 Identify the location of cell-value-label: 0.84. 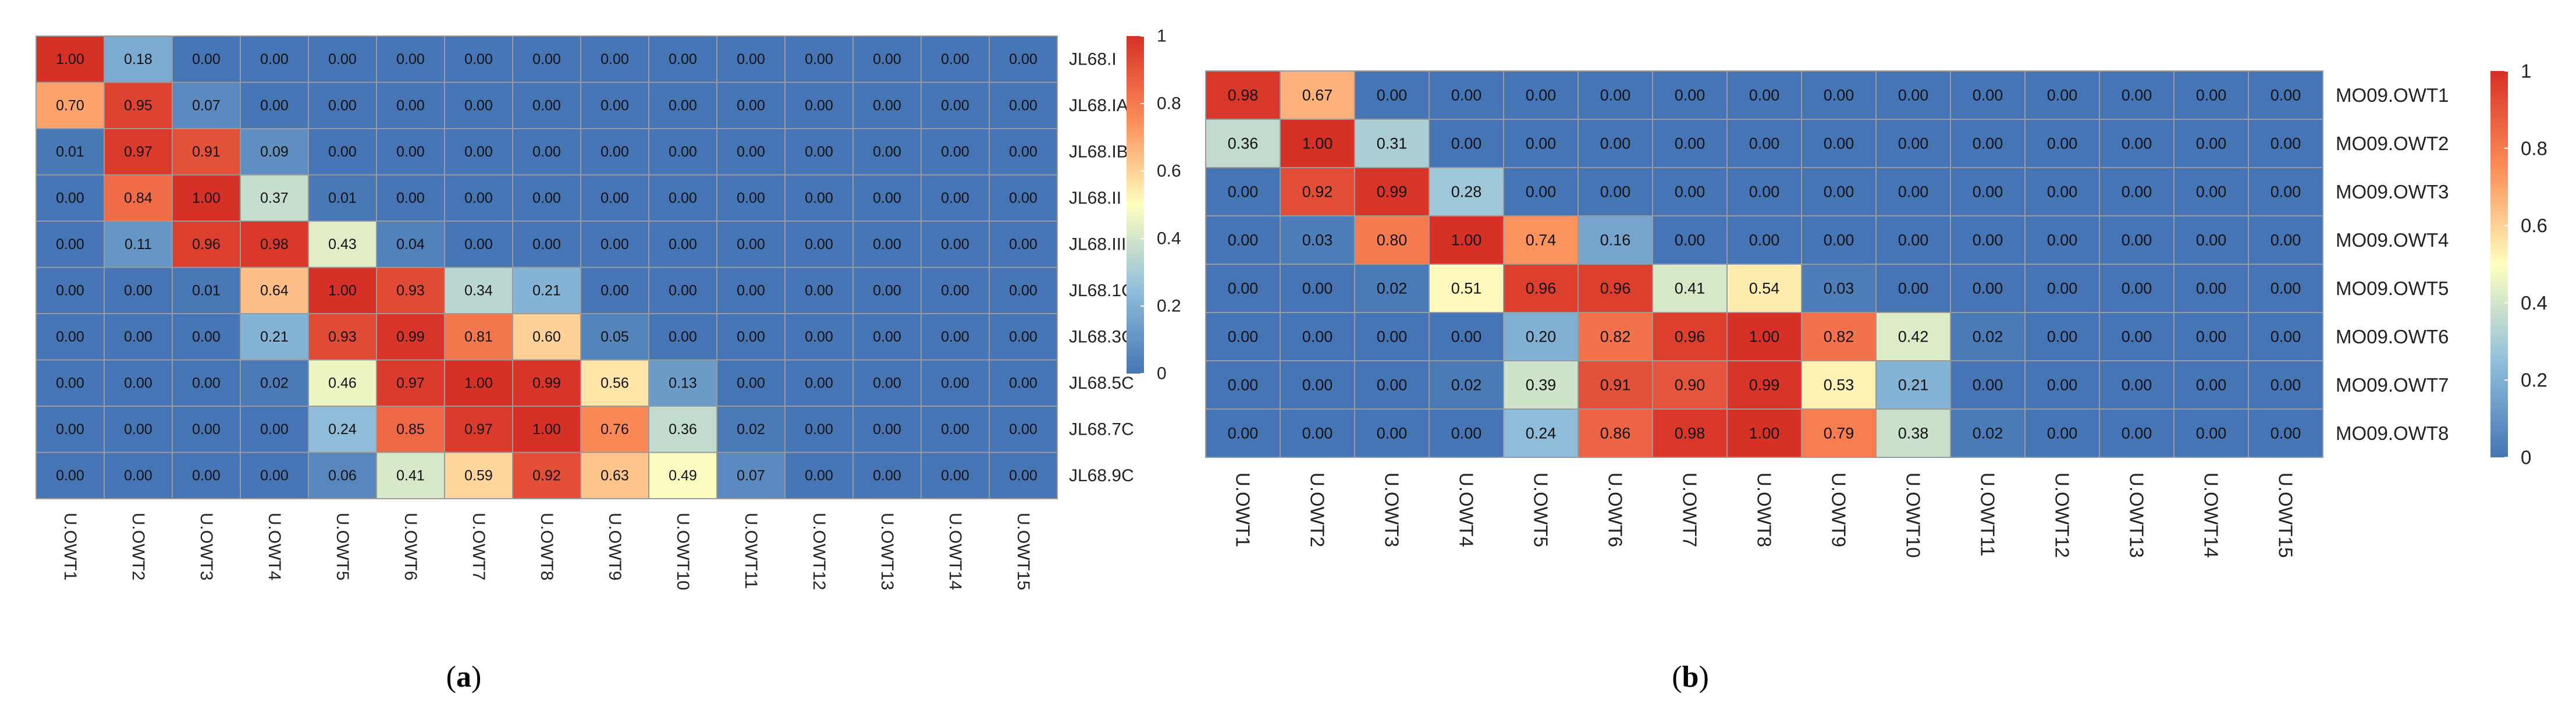
(138, 198).